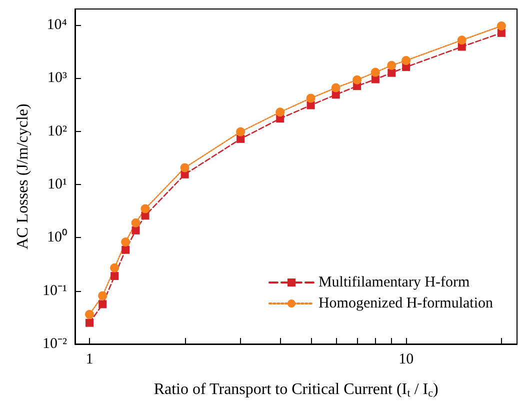 The width and height of the screenshot is (518, 404). I want to click on y-tick-label: 10⁻¹, so click(54, 290).